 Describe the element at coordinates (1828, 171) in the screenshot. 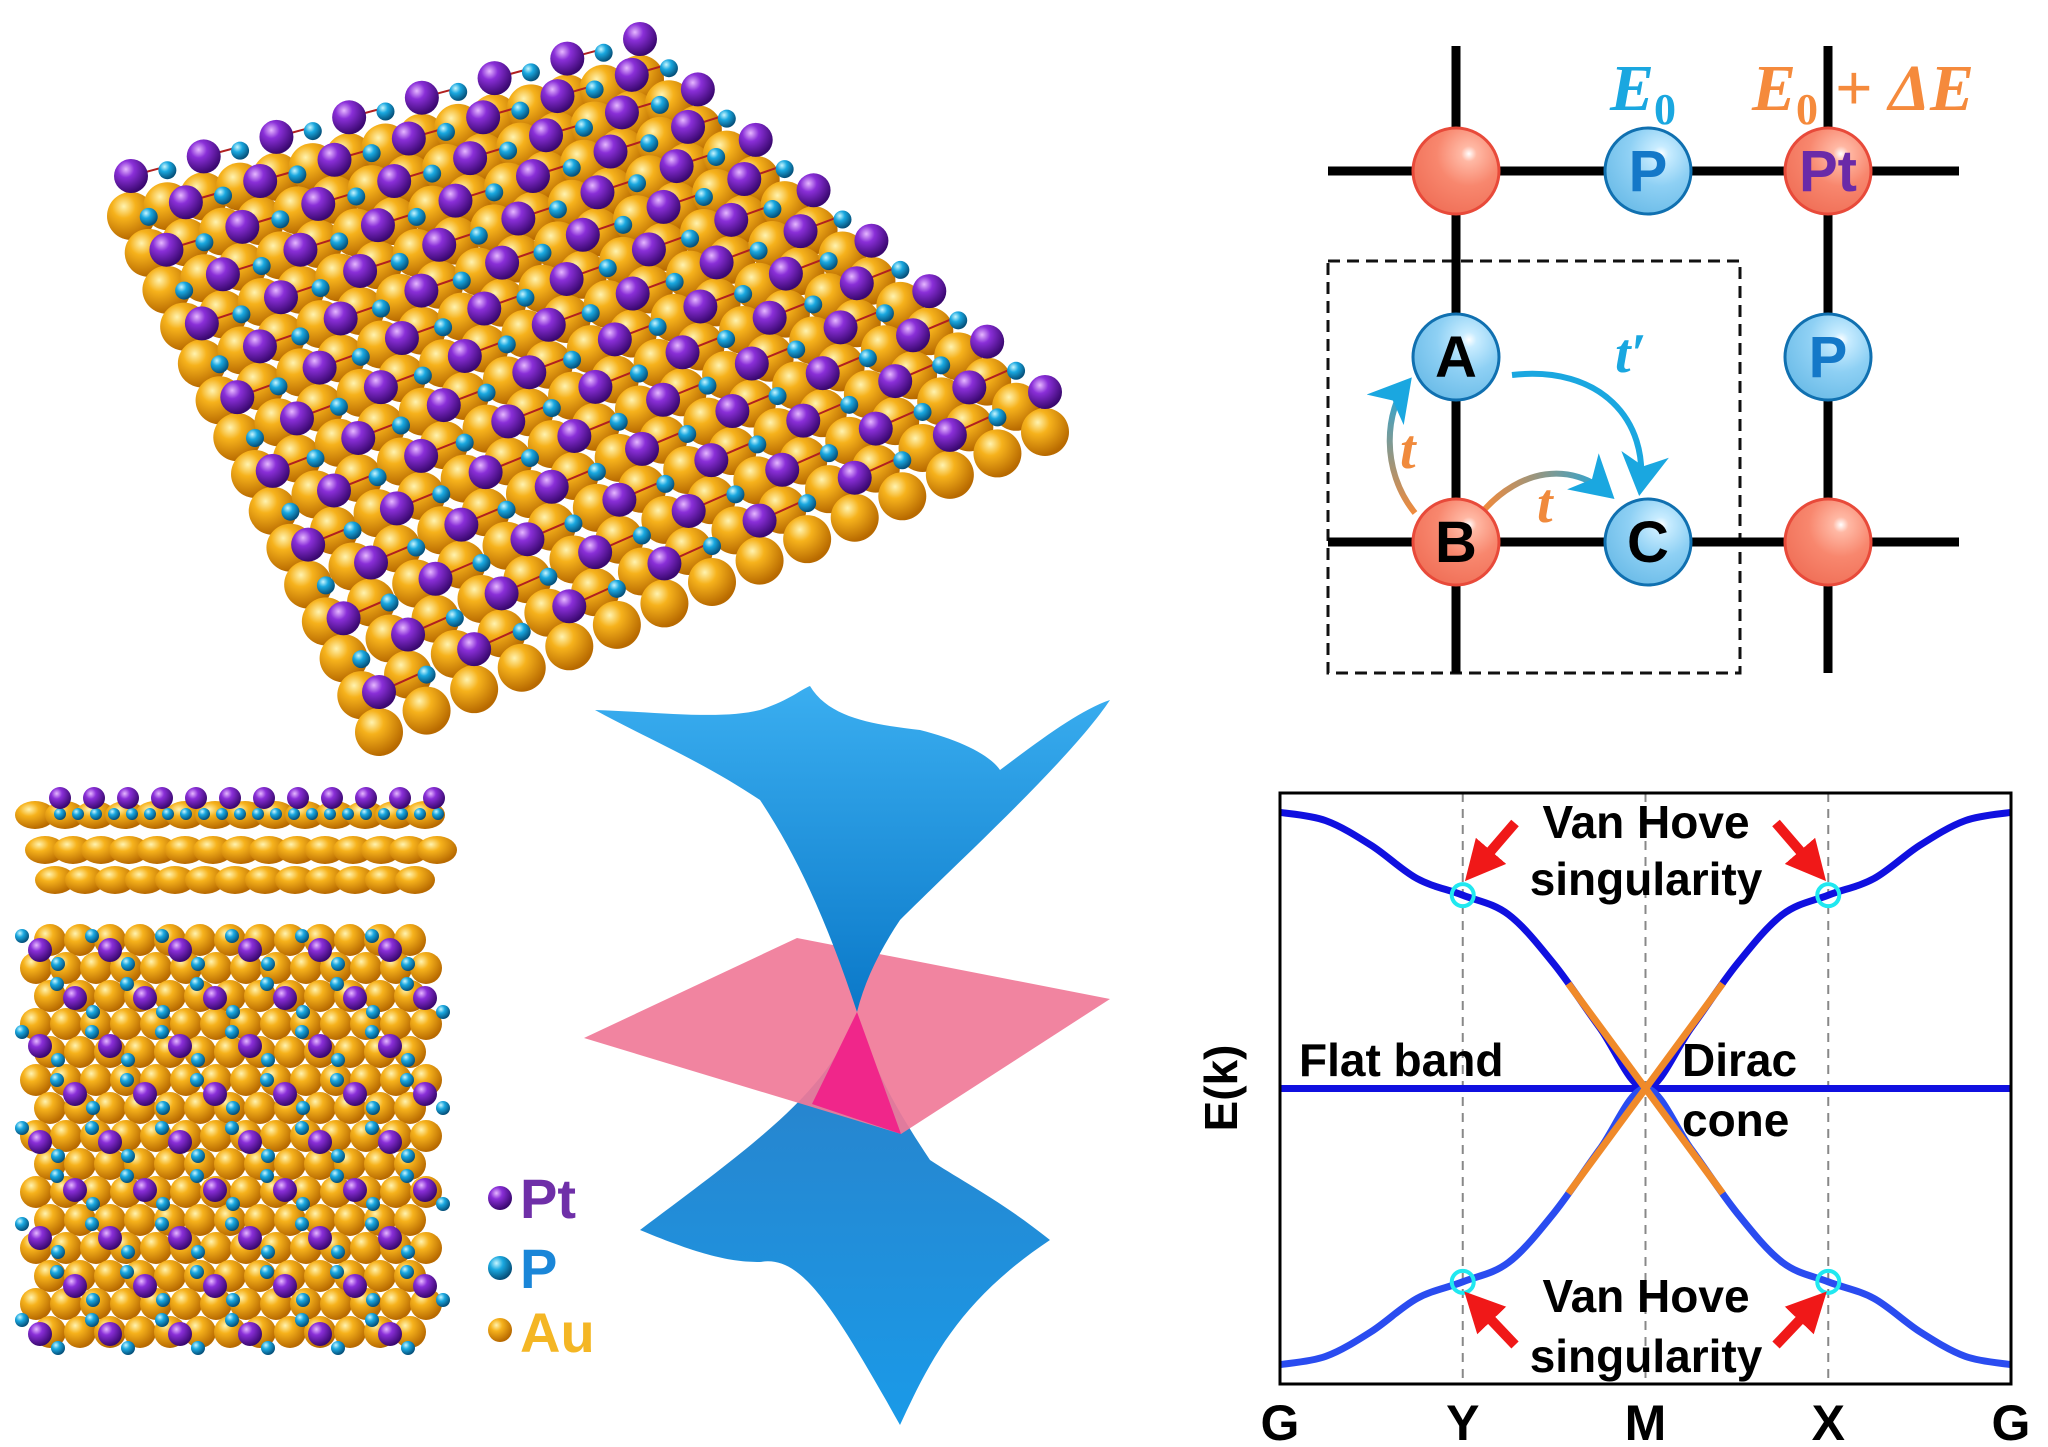

I see `lattice-site-pt` at that location.